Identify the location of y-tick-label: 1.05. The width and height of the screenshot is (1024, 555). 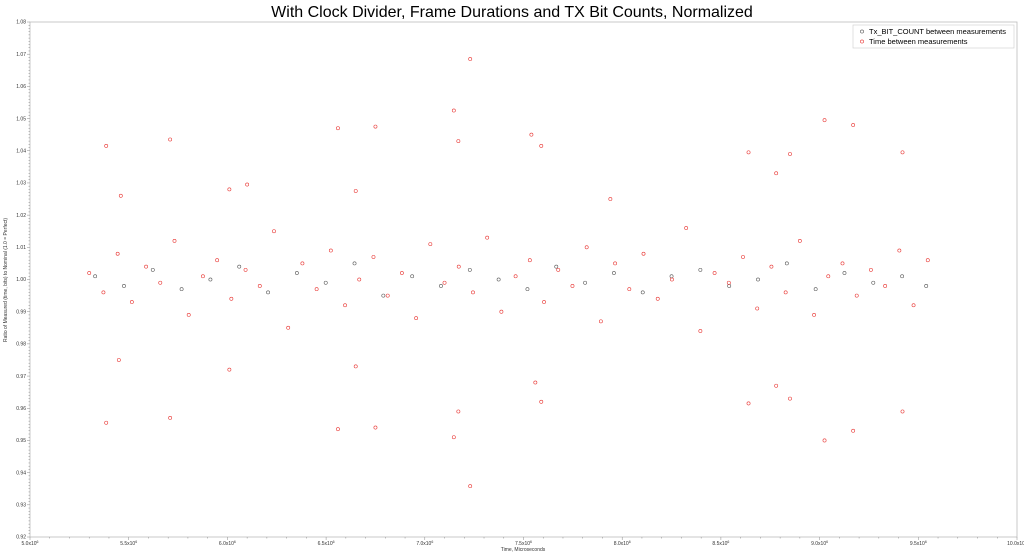
(21, 119).